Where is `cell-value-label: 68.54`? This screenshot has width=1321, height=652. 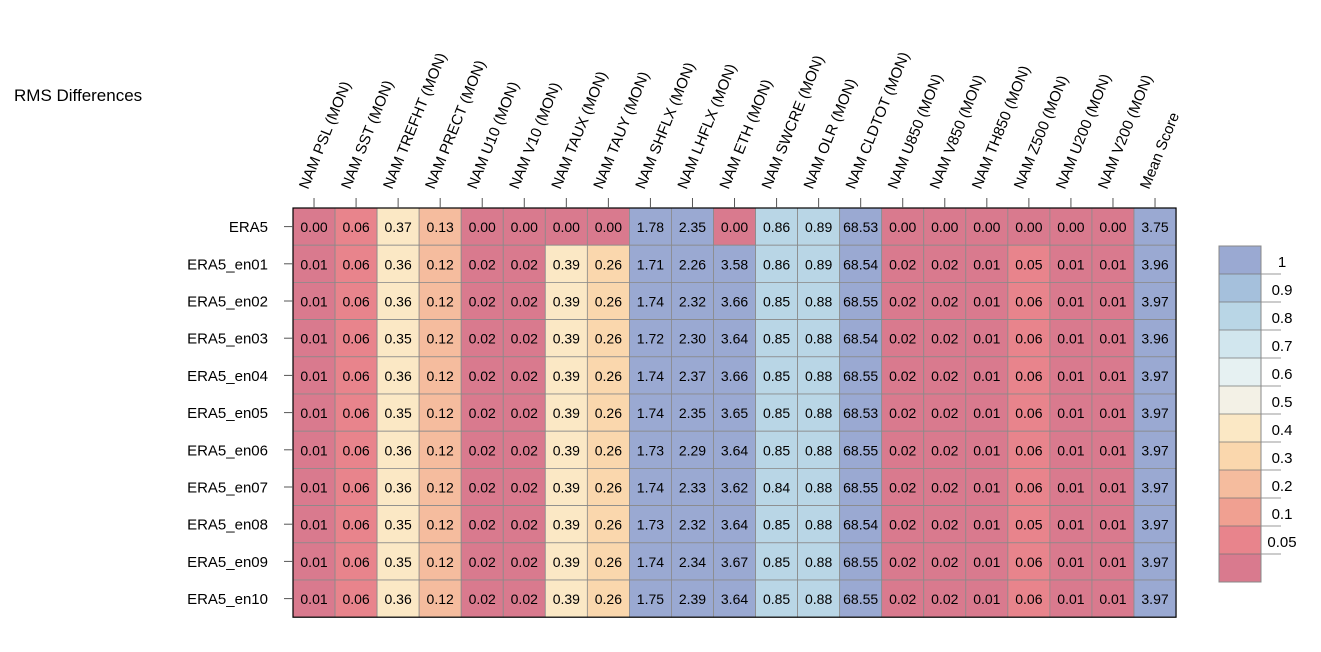
cell-value-label: 68.54 is located at coordinates (860, 525).